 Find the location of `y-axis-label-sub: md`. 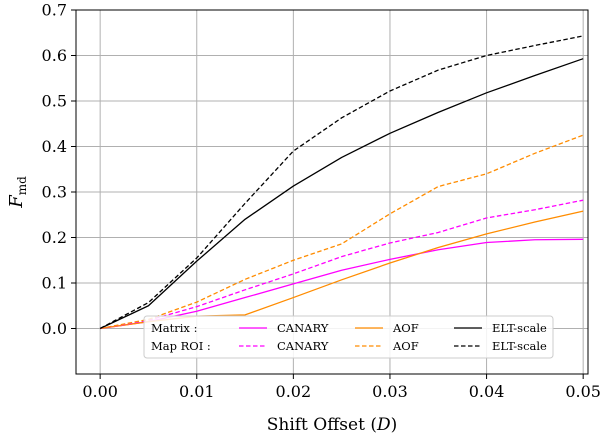

y-axis-label-sub: md is located at coordinates (22, 185).